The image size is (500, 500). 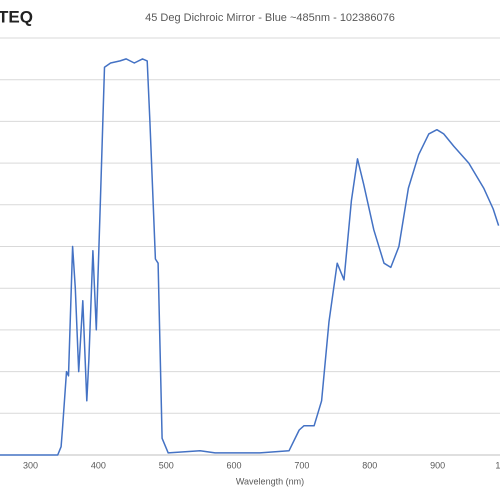 What do you see at coordinates (301, 465) in the screenshot?
I see `x-tick-label: 700` at bounding box center [301, 465].